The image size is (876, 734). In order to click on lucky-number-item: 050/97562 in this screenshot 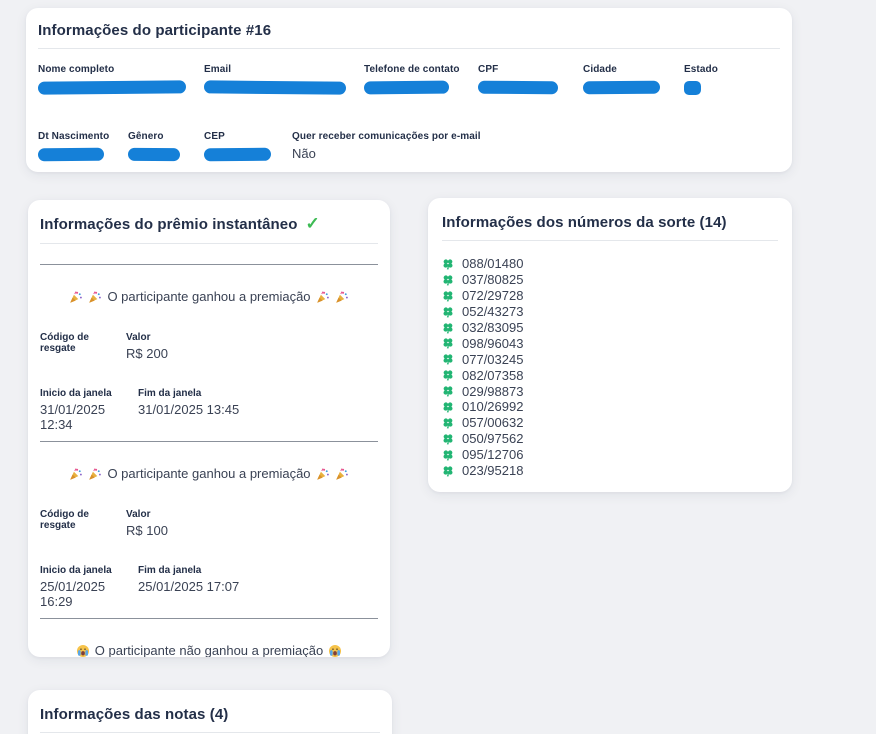, I will do `click(610, 439)`.